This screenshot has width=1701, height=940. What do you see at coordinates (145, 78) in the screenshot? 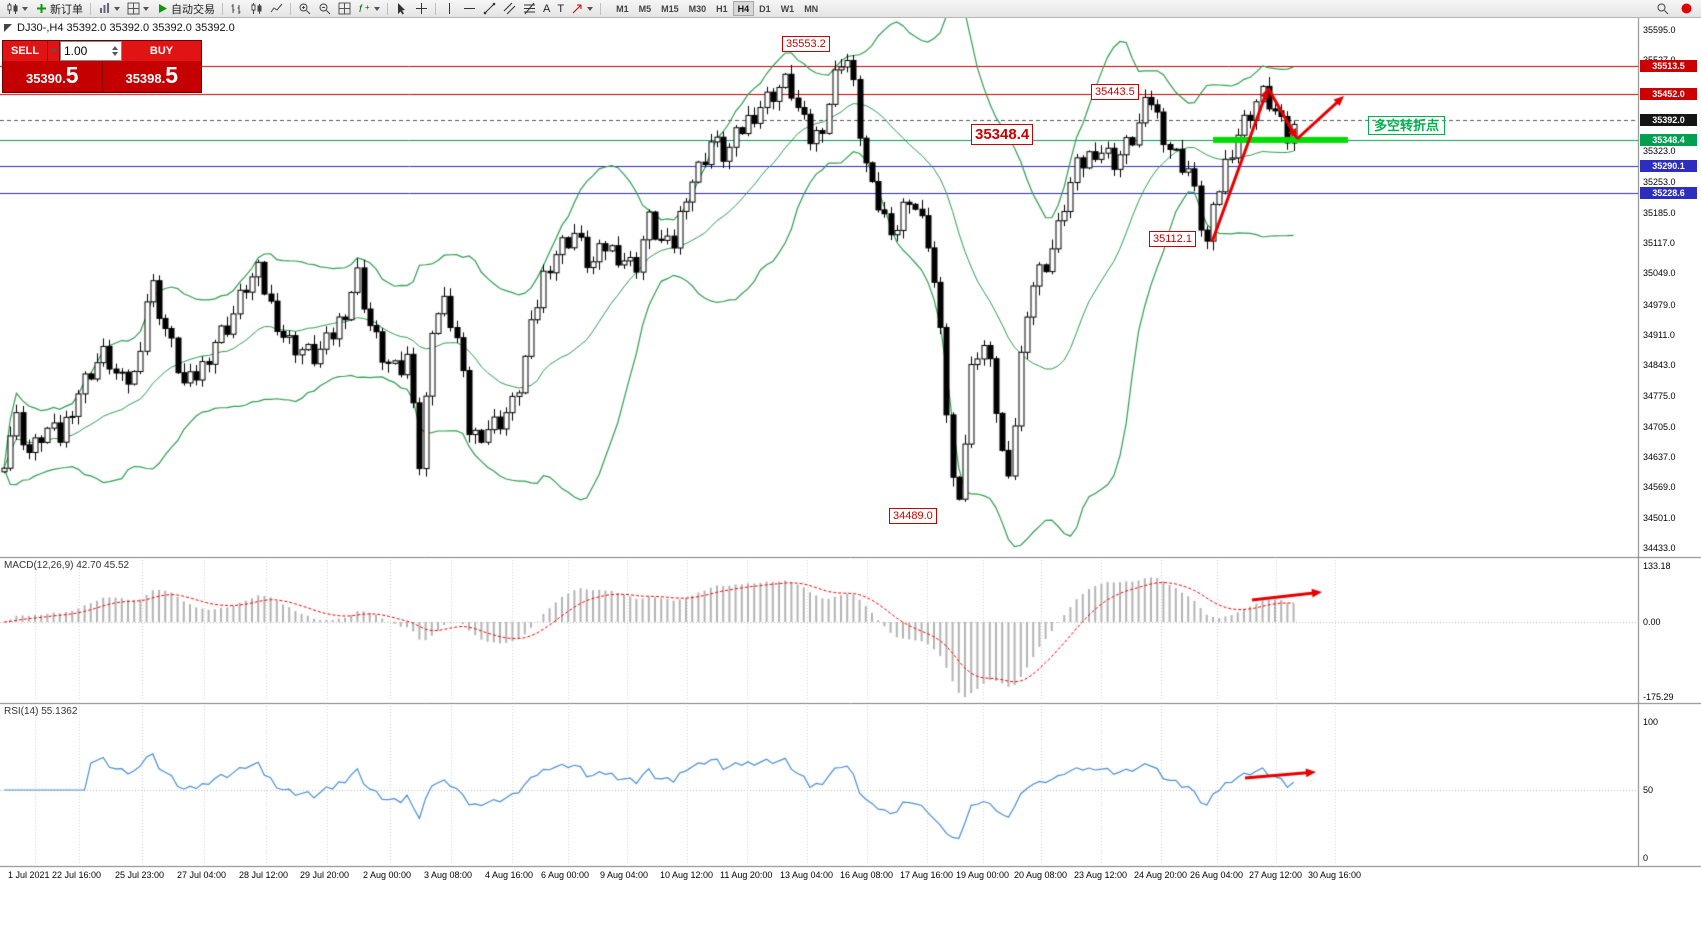
I see `buy-price-main: 35398.` at bounding box center [145, 78].